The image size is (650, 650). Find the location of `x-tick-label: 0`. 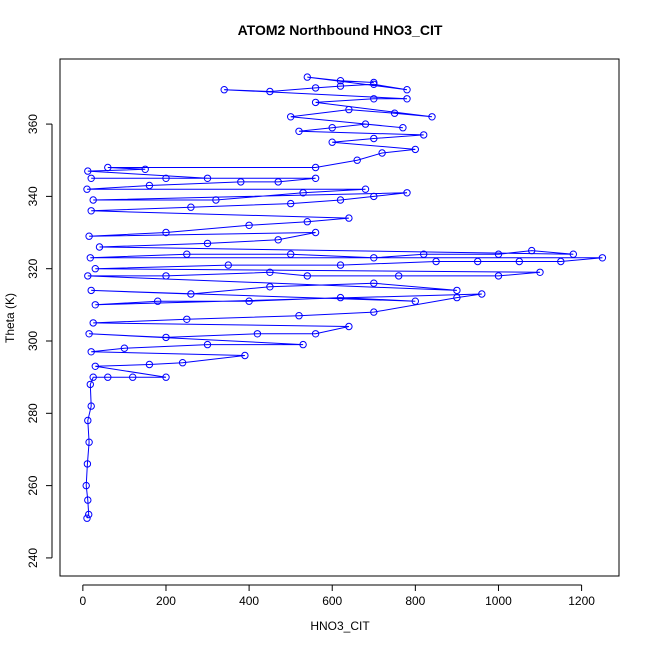

x-tick-label: 0 is located at coordinates (83, 601).